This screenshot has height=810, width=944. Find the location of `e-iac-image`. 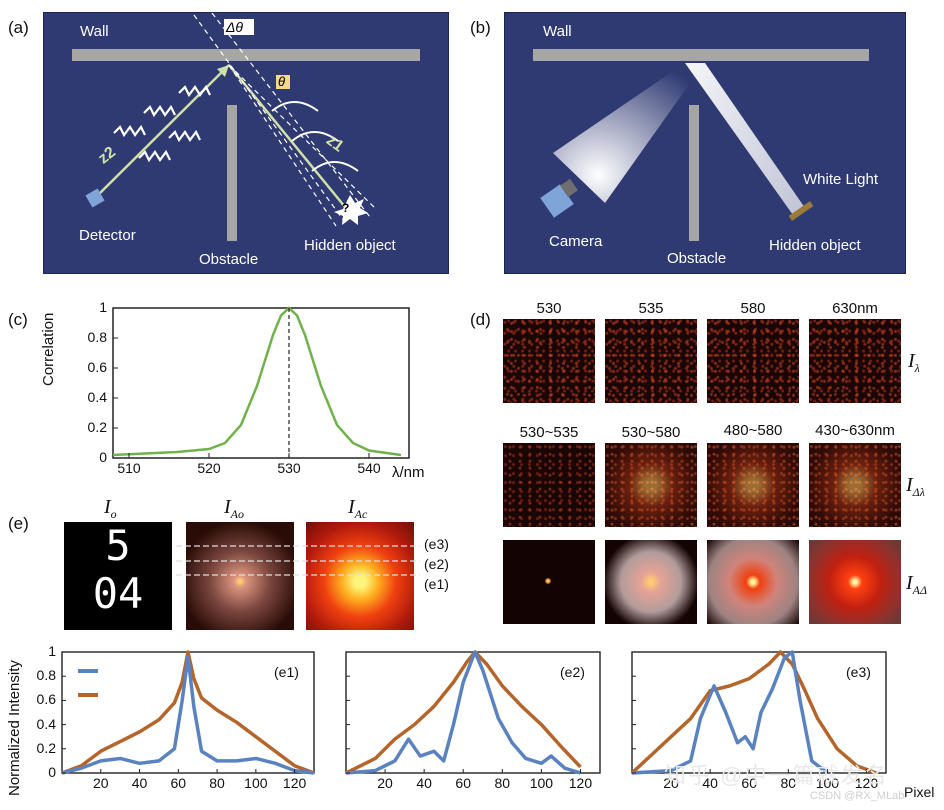

e-iac-image is located at coordinates (360, 576).